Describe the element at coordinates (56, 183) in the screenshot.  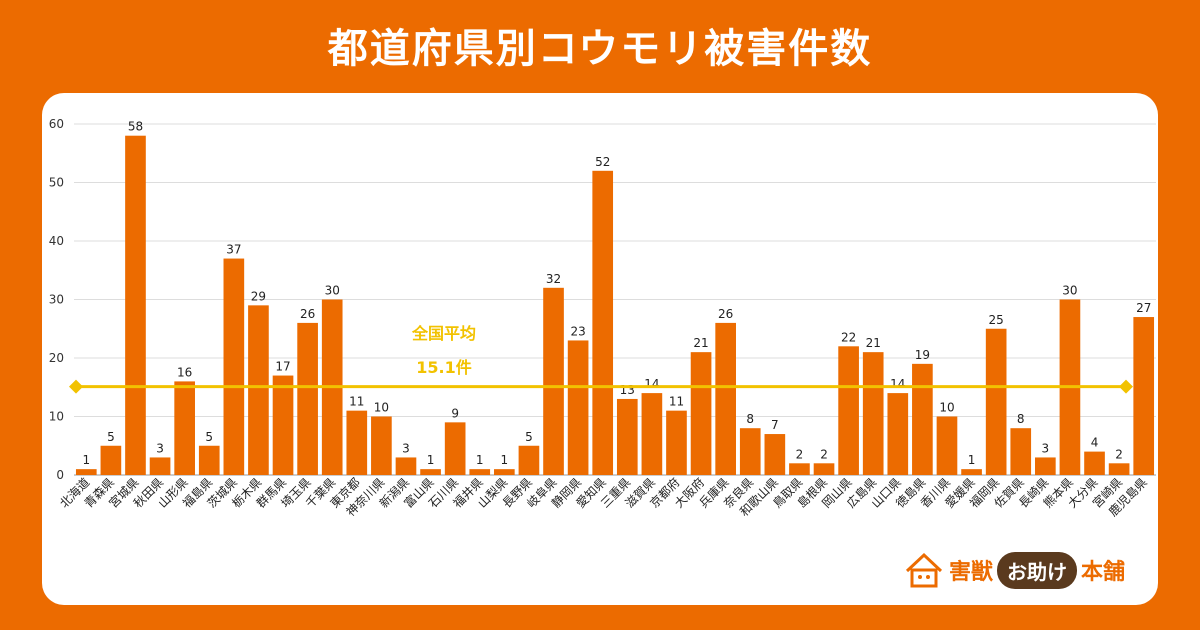
I see `y-tick-label: 50` at that location.